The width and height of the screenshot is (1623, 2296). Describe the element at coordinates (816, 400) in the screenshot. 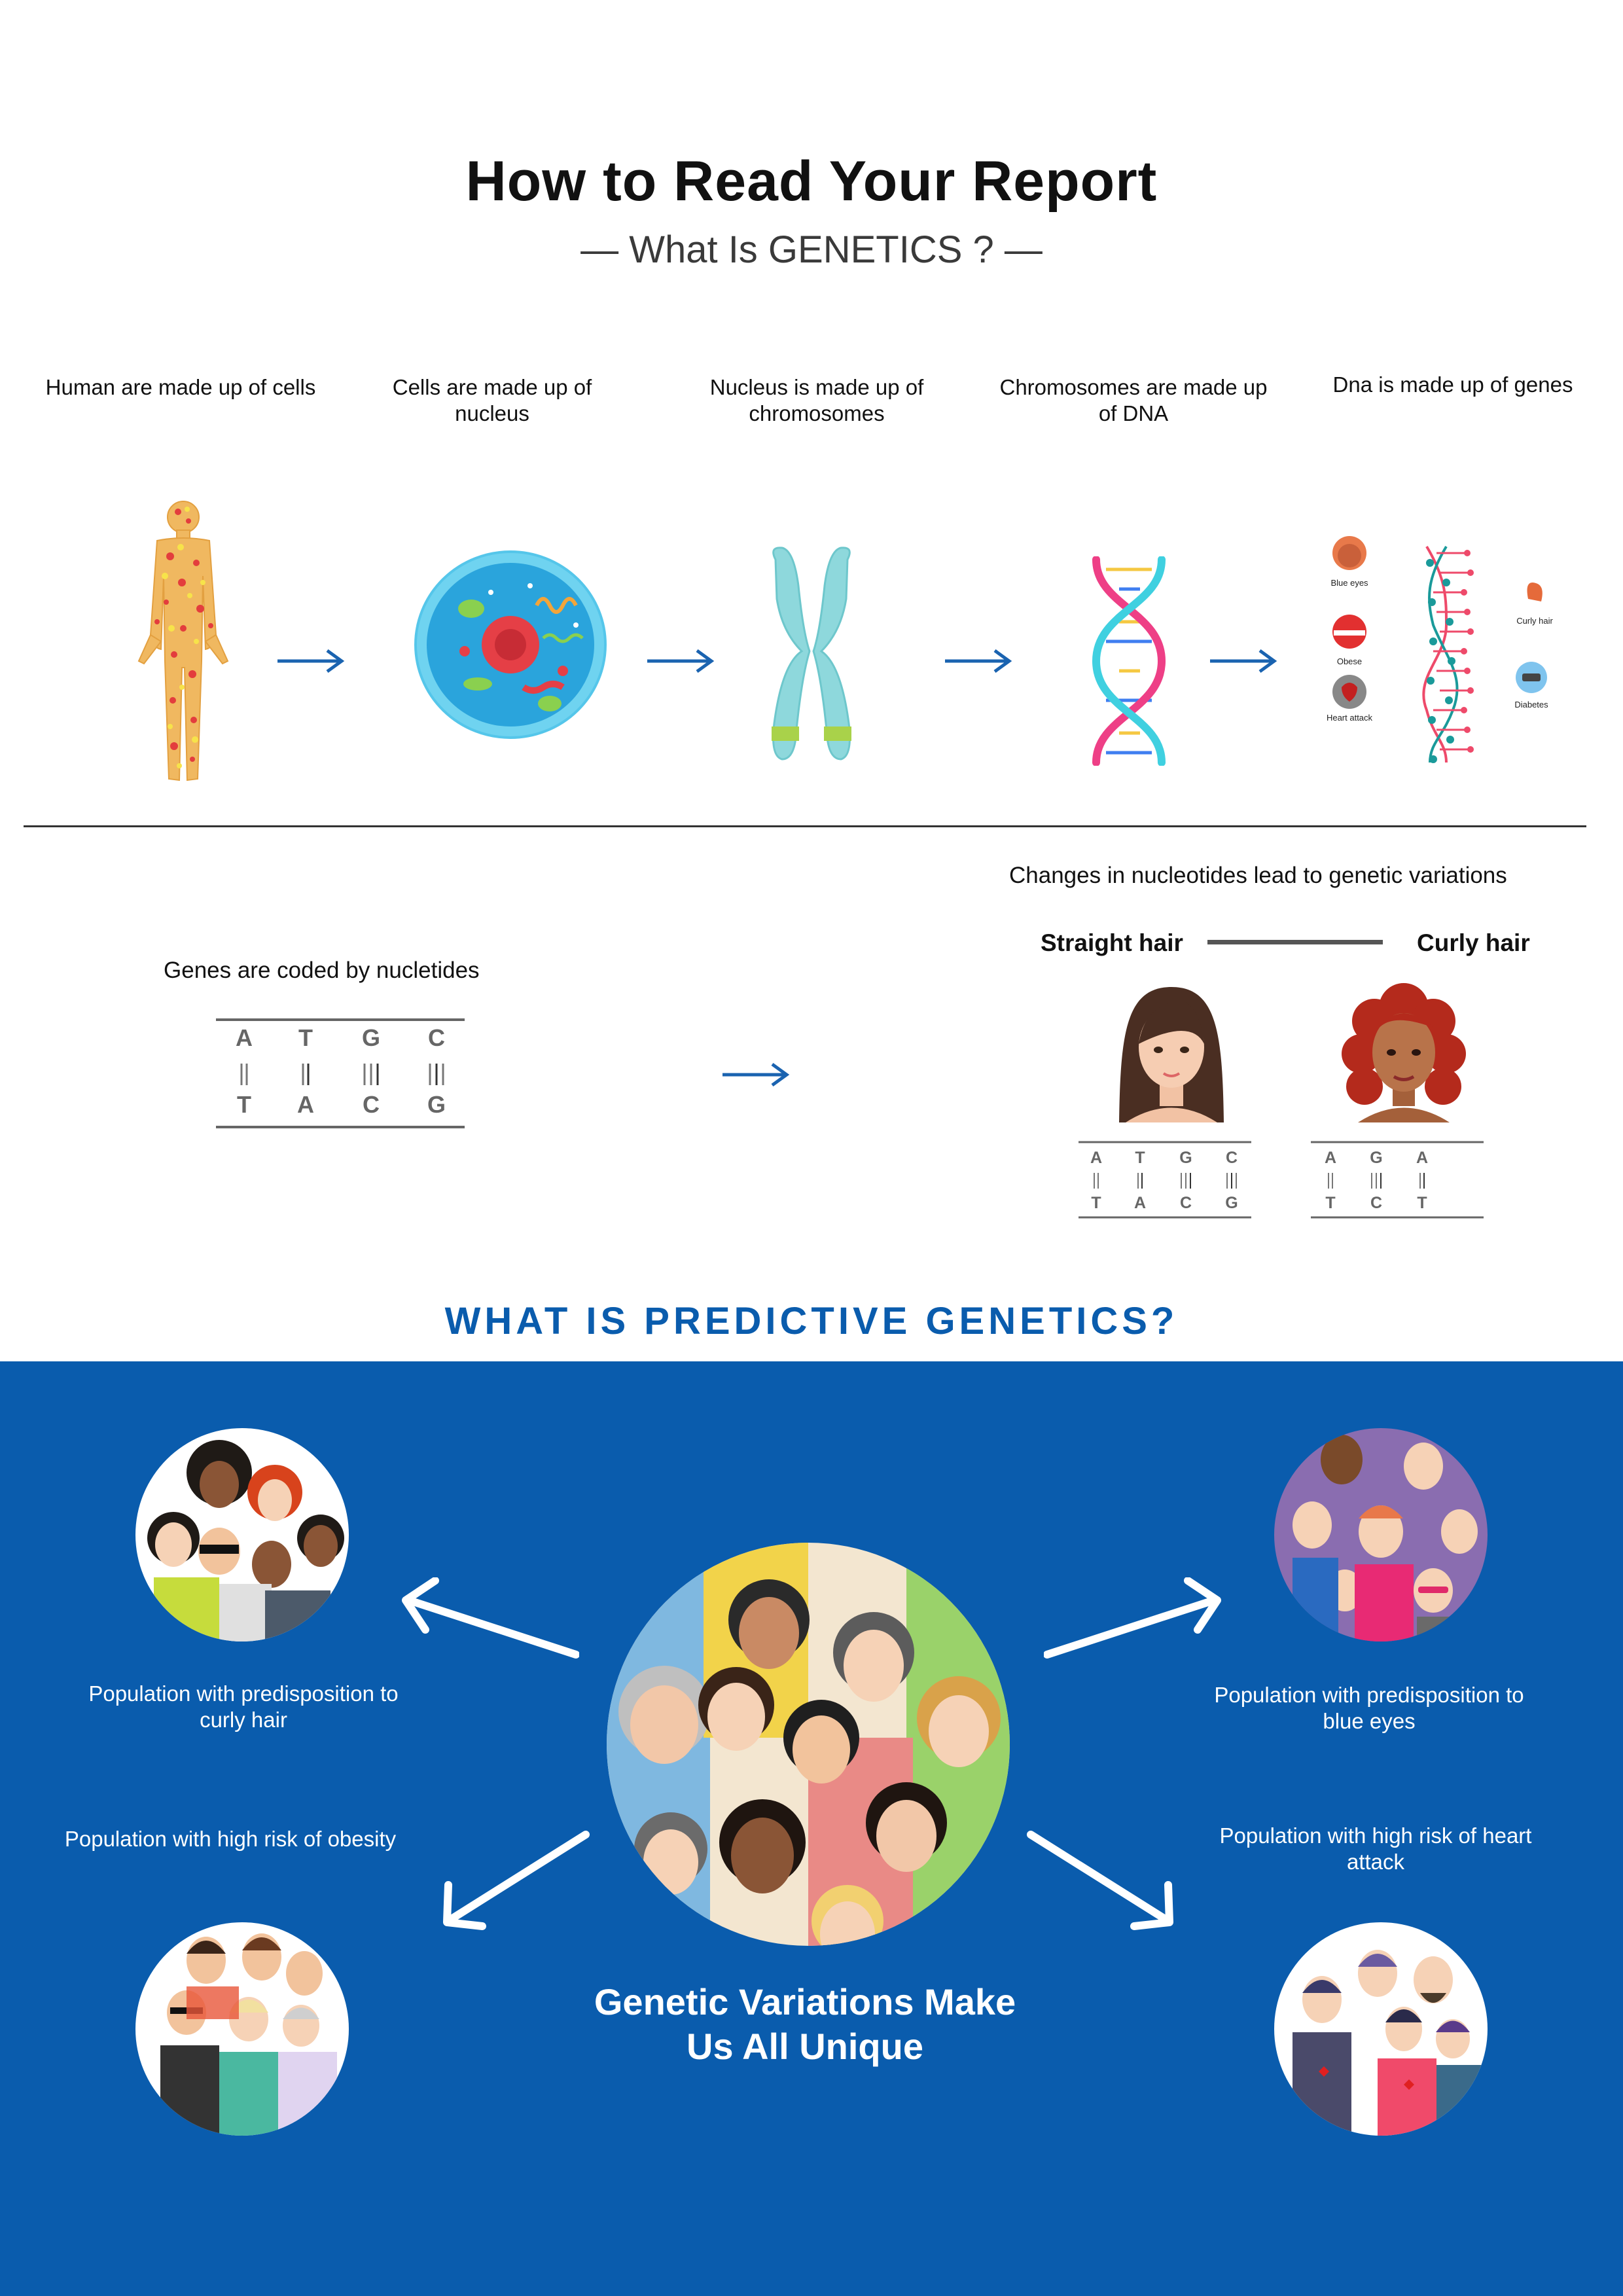

I see `step-label-nucleus: Nucleus is made up of chromosomes` at that location.